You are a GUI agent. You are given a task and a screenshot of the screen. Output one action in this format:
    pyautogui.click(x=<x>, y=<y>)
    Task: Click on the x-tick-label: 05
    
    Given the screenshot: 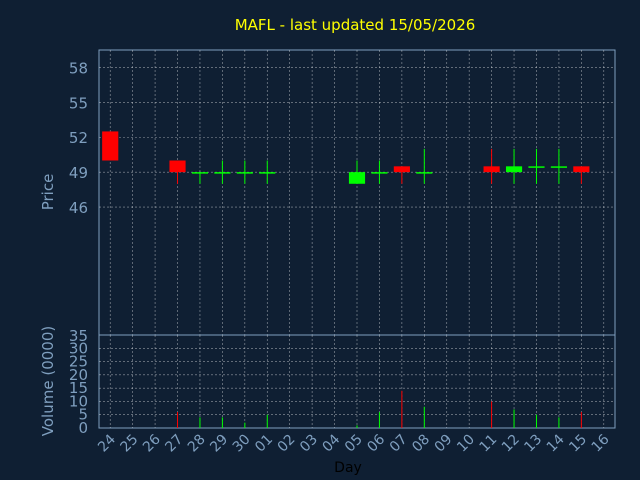 What is the action you would take?
    pyautogui.click(x=354, y=444)
    